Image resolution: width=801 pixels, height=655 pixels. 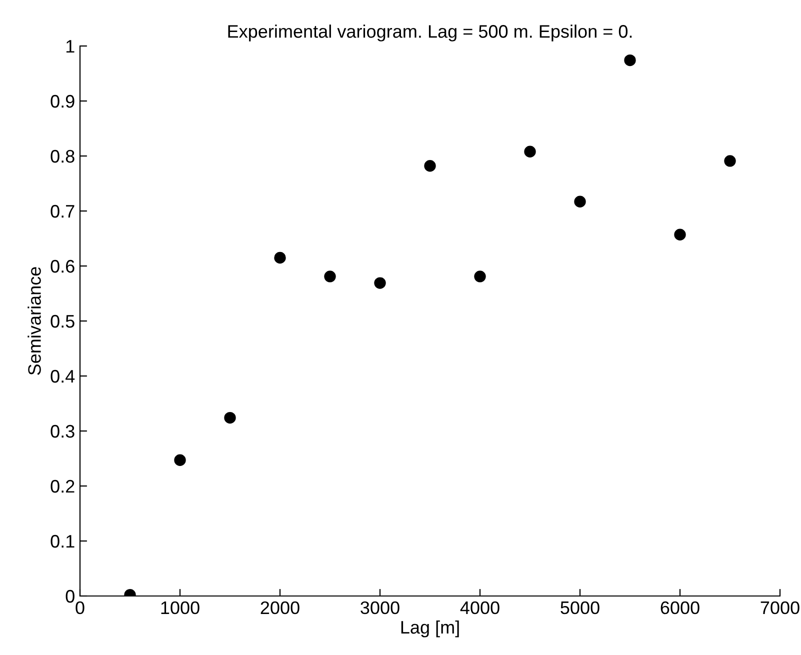 I want to click on x-tick-label: 1000, so click(x=180, y=607).